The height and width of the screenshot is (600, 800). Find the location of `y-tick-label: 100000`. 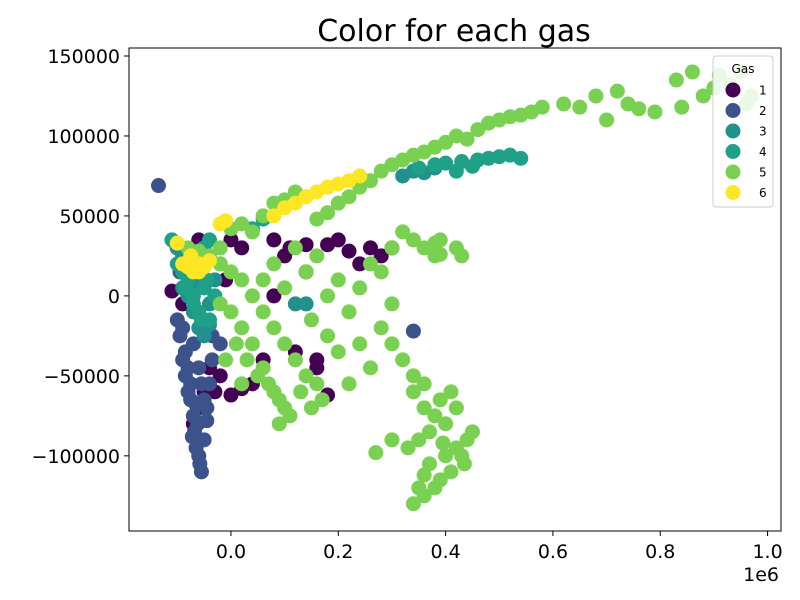

y-tick-label: 100000 is located at coordinates (83, 137).